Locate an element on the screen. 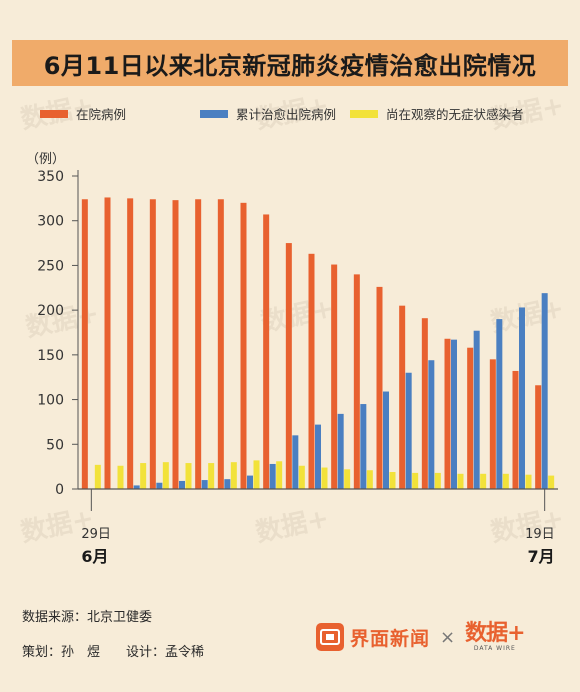 This screenshot has height=692, width=580. x-label-start-day: 29日 is located at coordinates (96, 534).